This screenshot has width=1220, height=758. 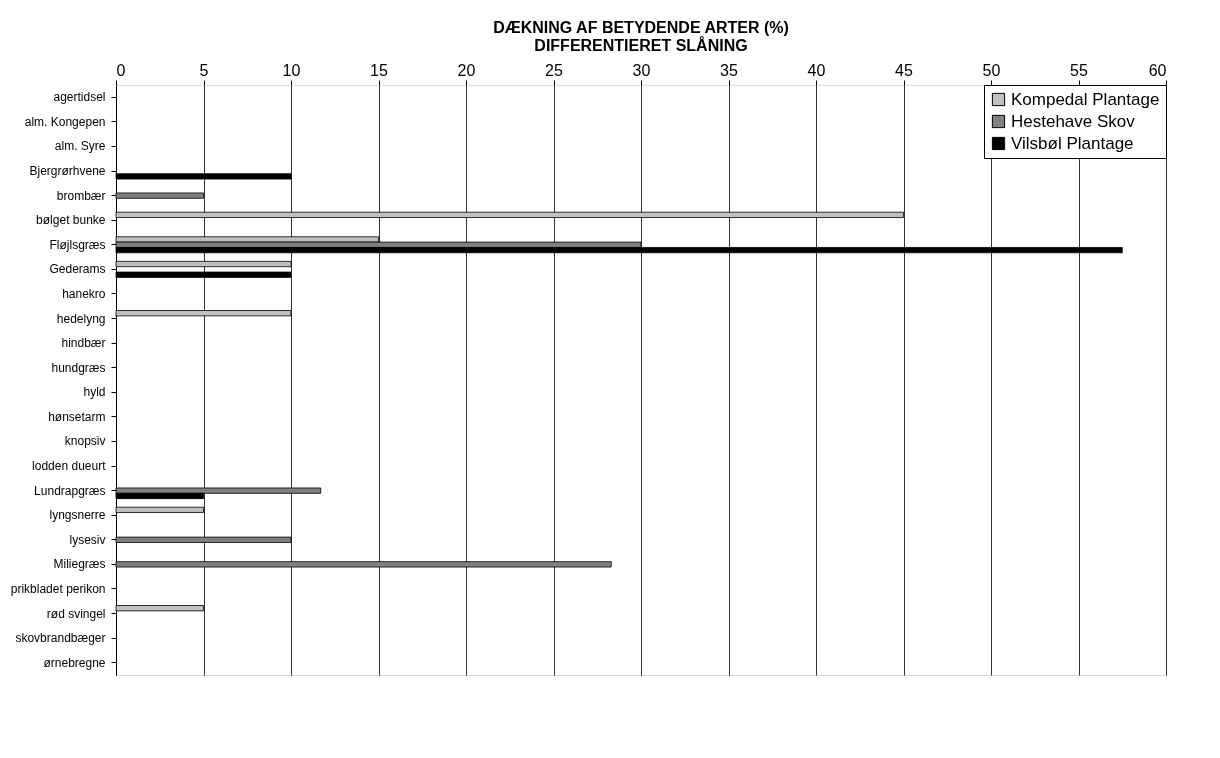 What do you see at coordinates (70, 490) in the screenshot?
I see `y-tick-label: Lundrapgræs` at bounding box center [70, 490].